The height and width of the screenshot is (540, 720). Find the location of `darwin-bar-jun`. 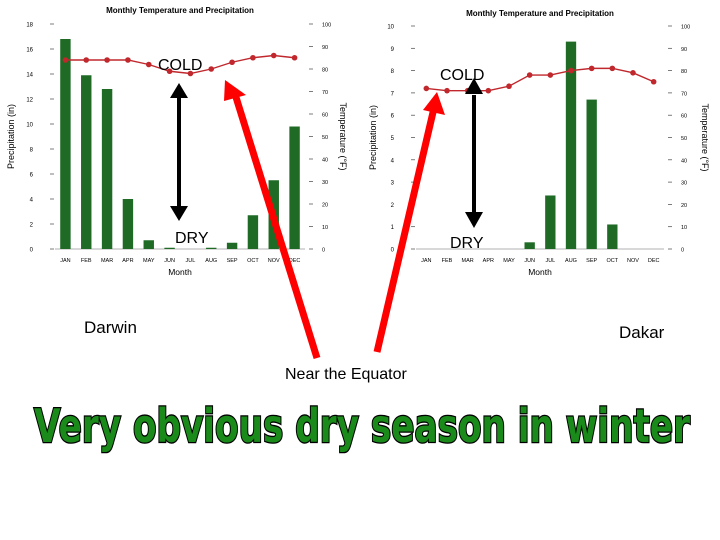

darwin-bar-jun is located at coordinates (169, 248).